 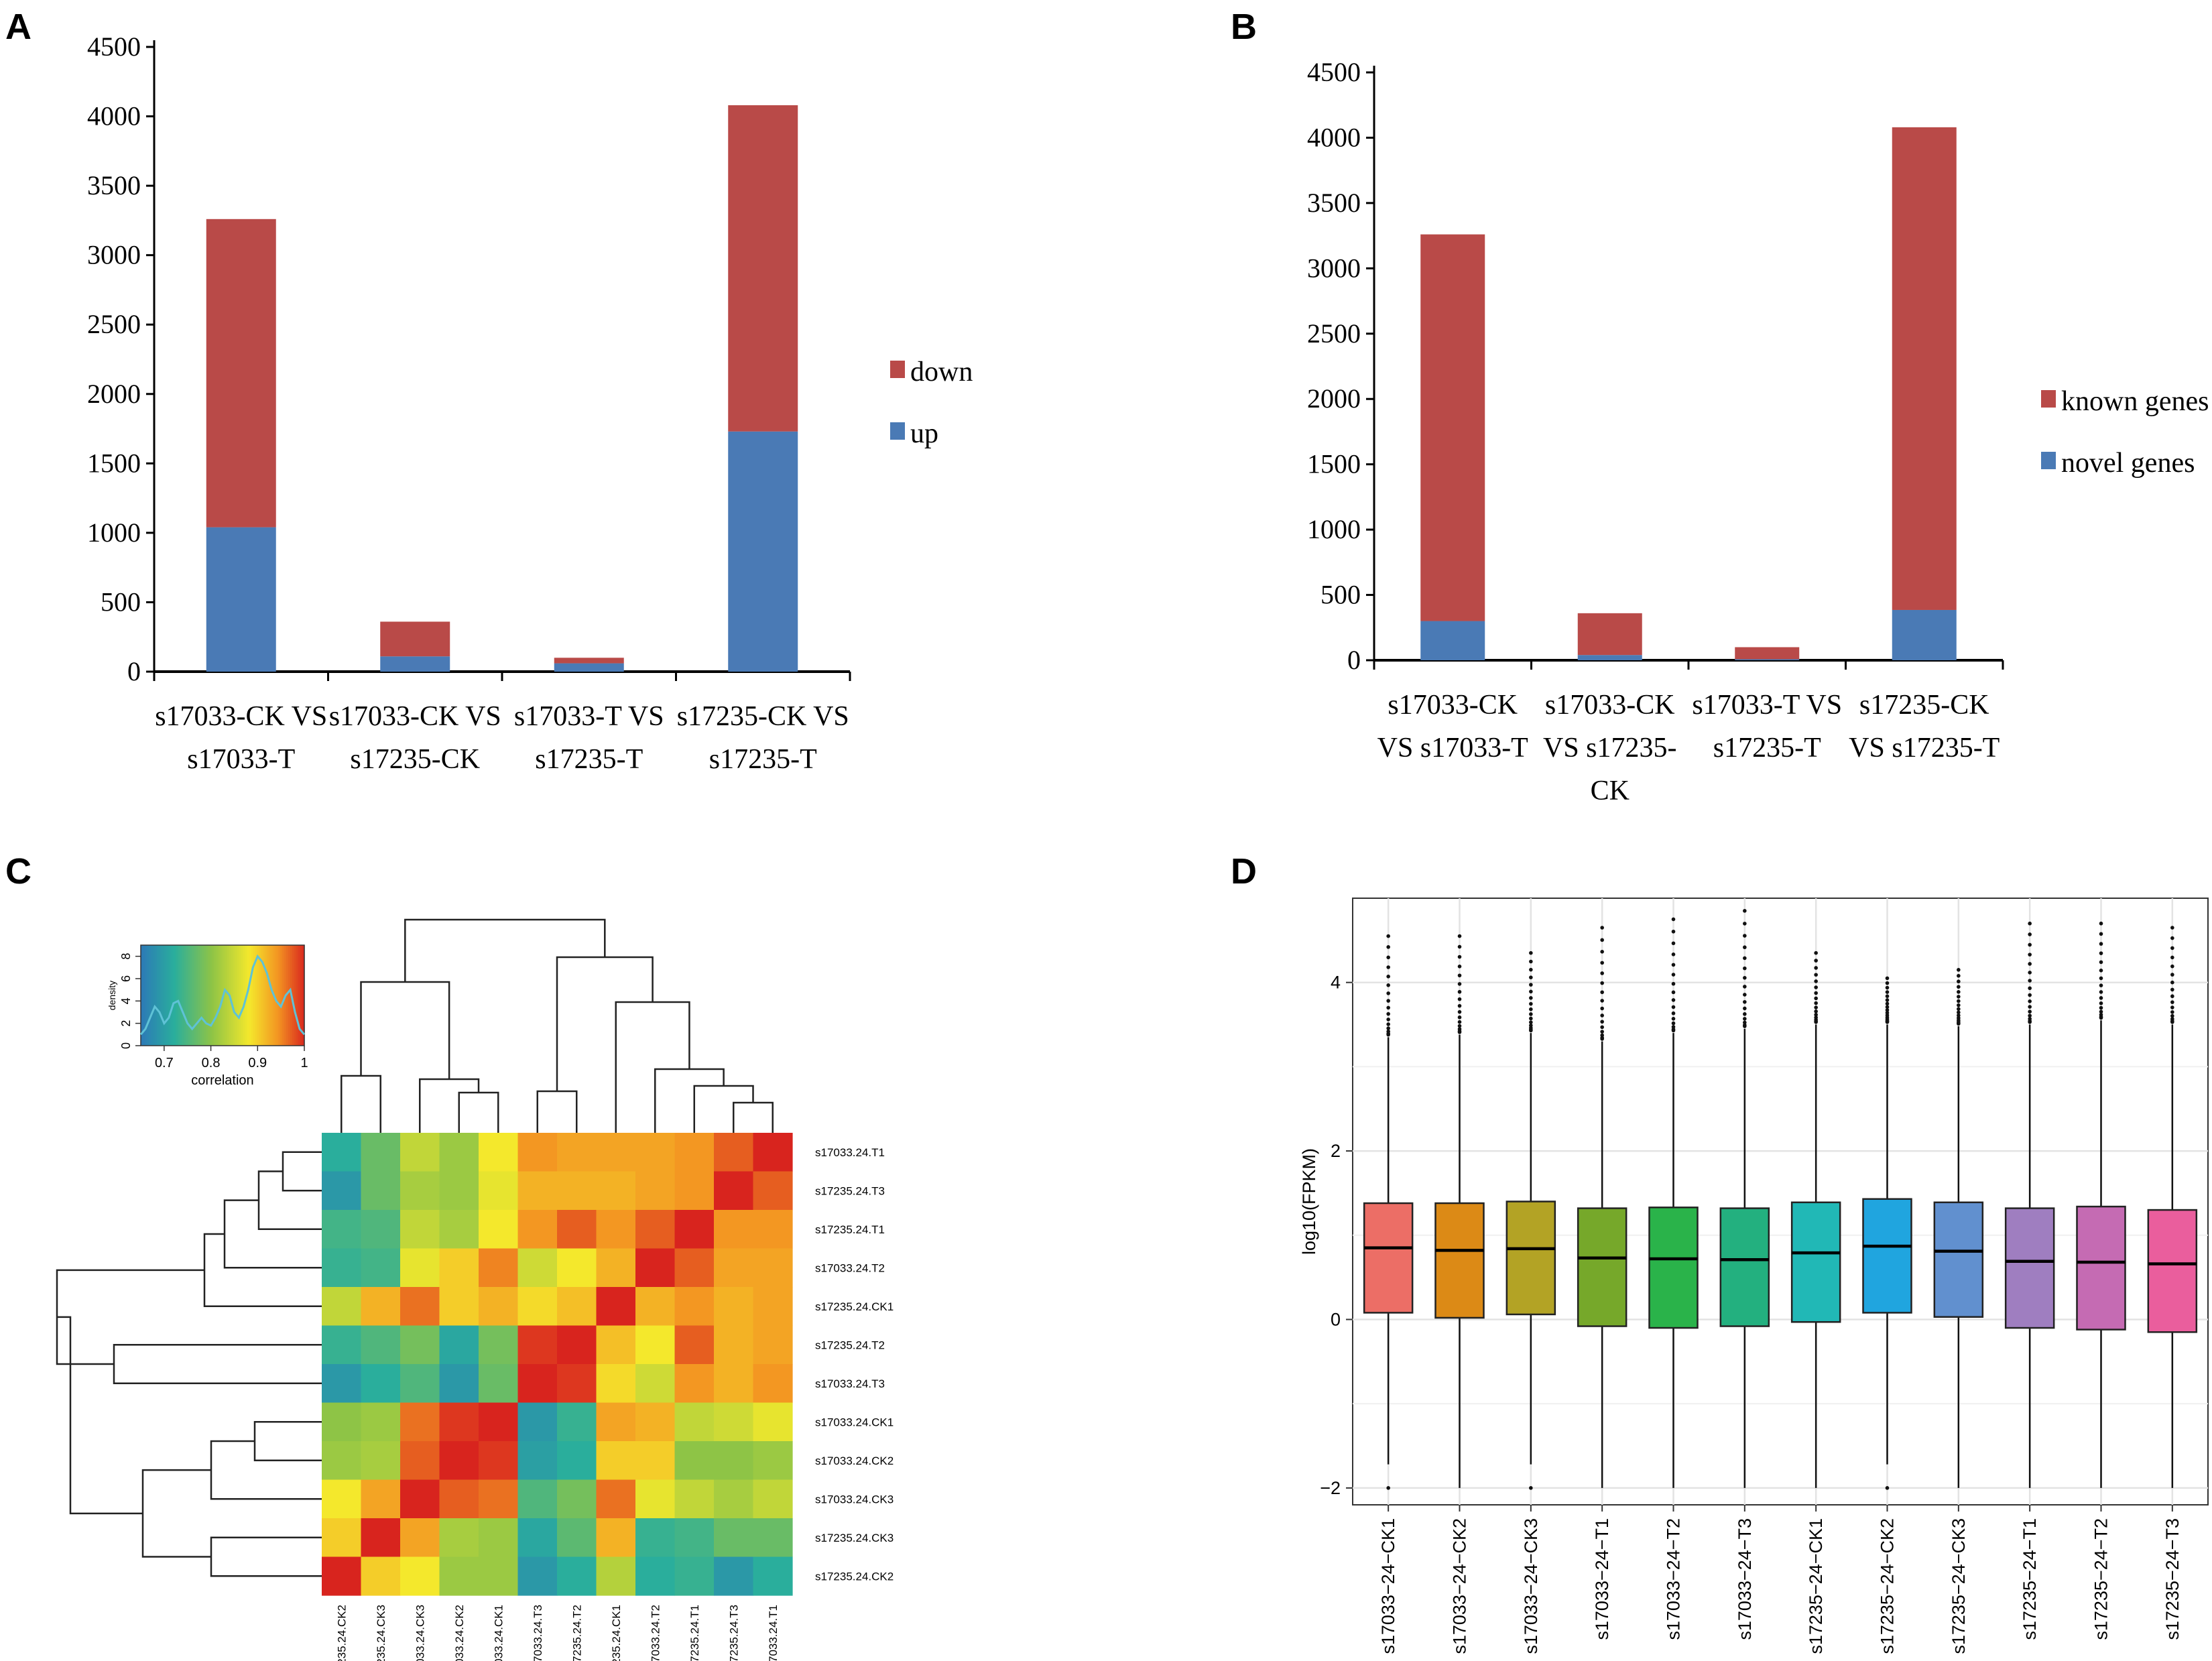 I want to click on x-category-label: CK, so click(x=1610, y=791).